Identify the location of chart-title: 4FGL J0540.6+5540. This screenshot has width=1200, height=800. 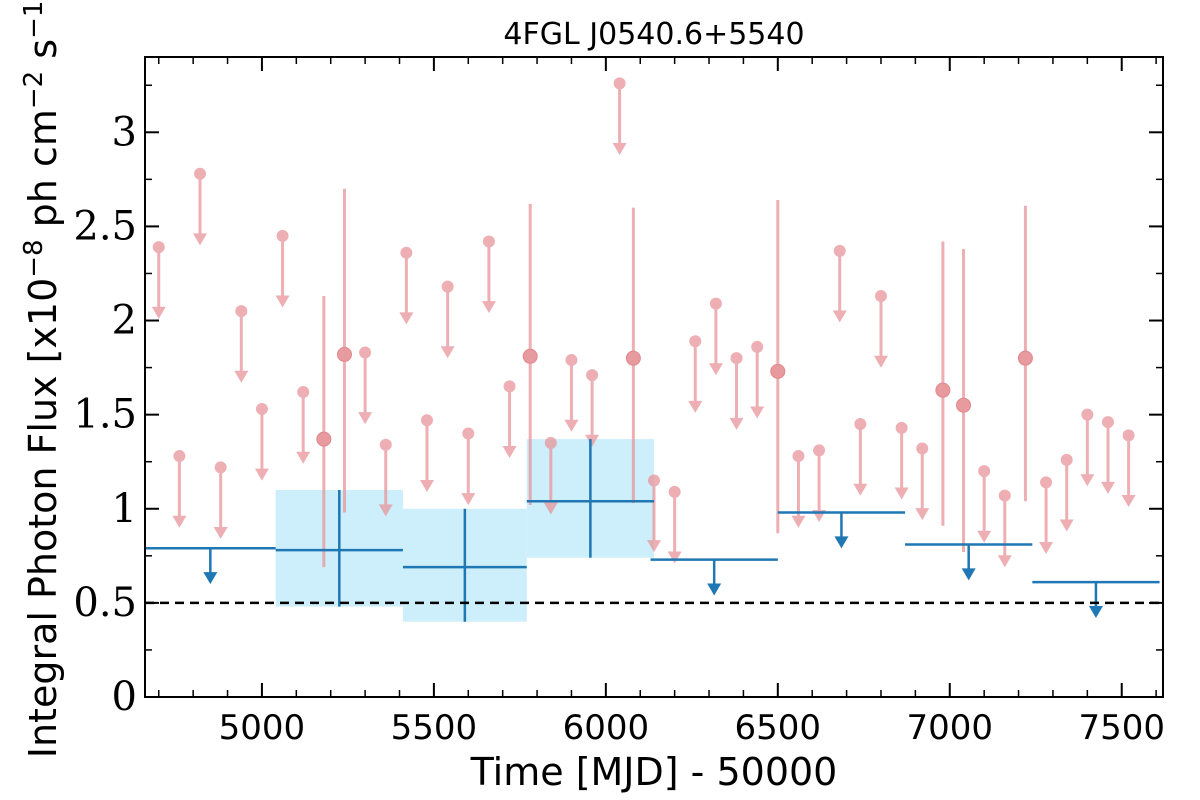
(653, 34).